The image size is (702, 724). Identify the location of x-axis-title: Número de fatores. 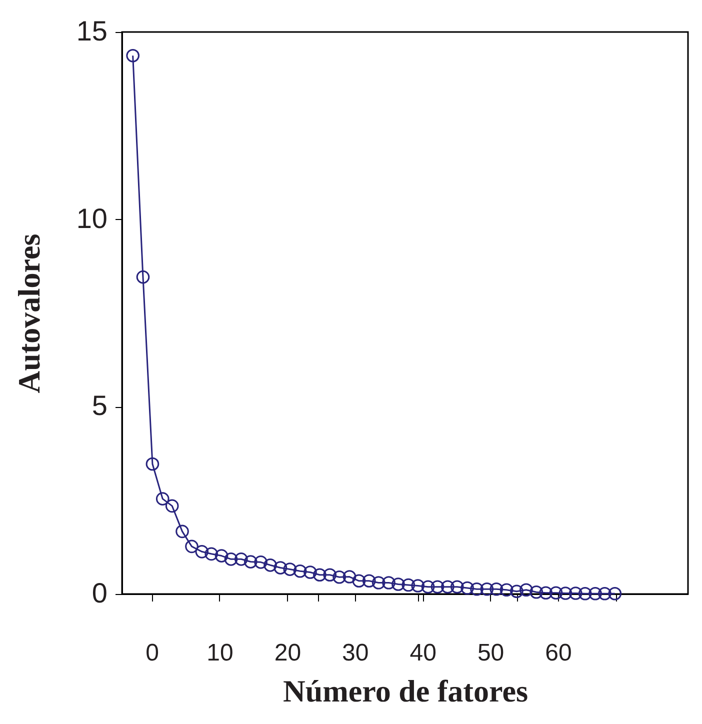
(405, 691).